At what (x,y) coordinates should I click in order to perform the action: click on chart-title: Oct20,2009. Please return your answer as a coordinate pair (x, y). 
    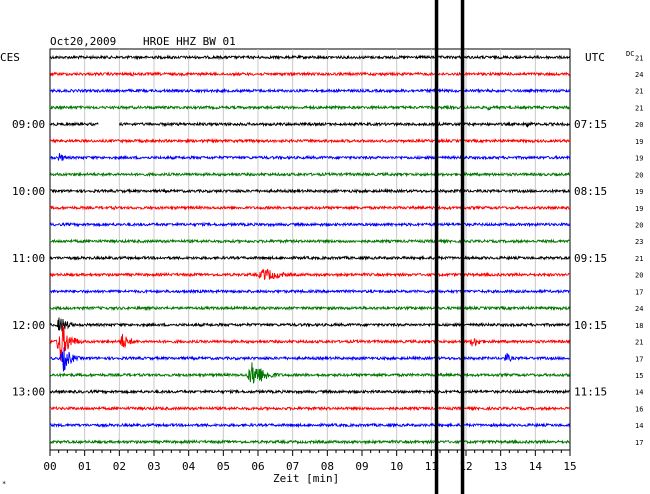
    Looking at the image, I should click on (83, 41).